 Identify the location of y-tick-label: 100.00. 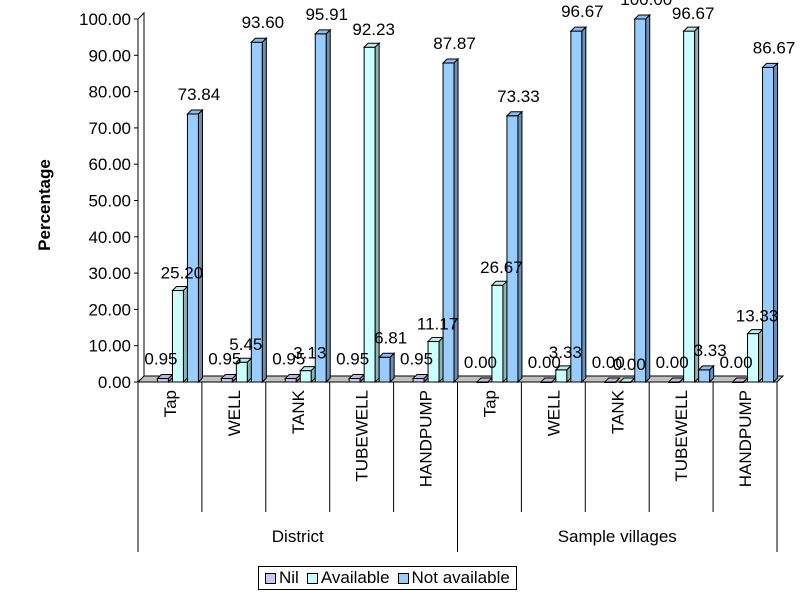
(105, 19).